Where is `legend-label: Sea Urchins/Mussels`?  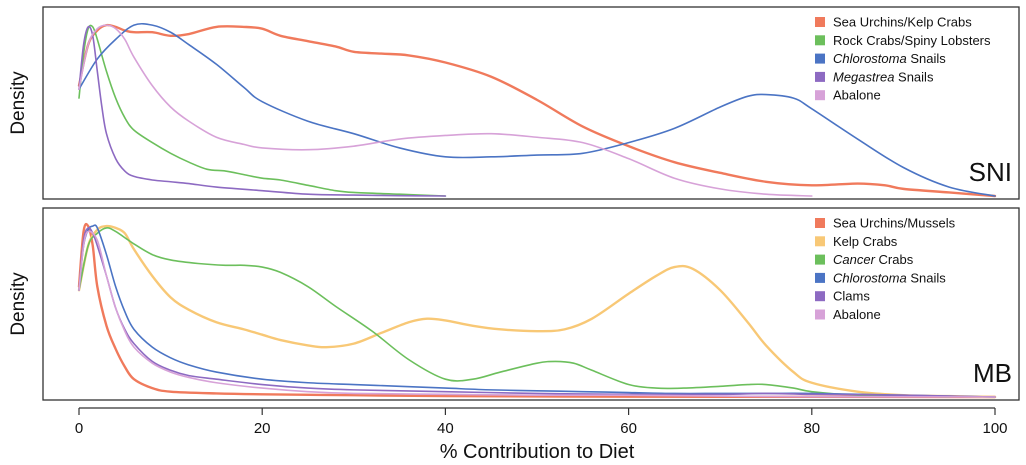 legend-label: Sea Urchins/Mussels is located at coordinates (894, 223).